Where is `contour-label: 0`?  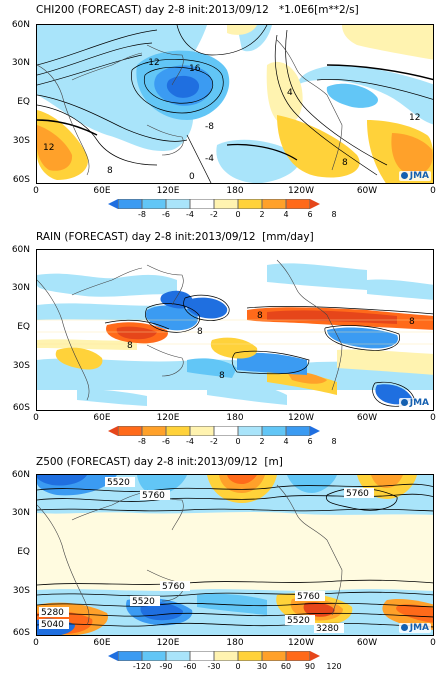 contour-label: 0 is located at coordinates (192, 177).